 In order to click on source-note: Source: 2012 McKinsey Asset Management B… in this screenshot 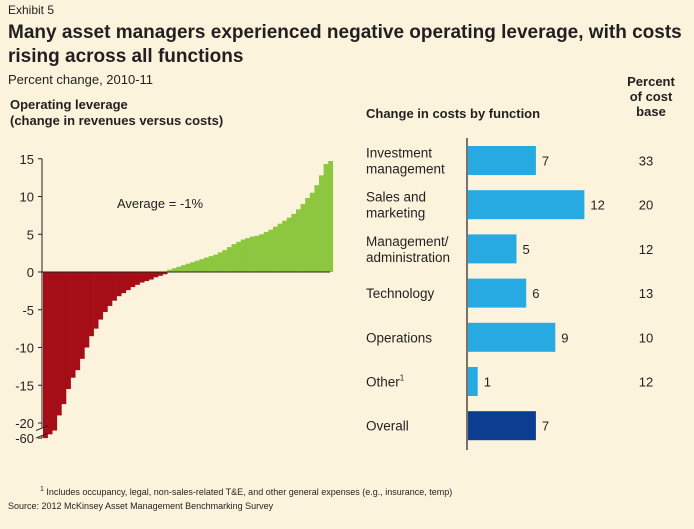, I will do `click(141, 506)`.